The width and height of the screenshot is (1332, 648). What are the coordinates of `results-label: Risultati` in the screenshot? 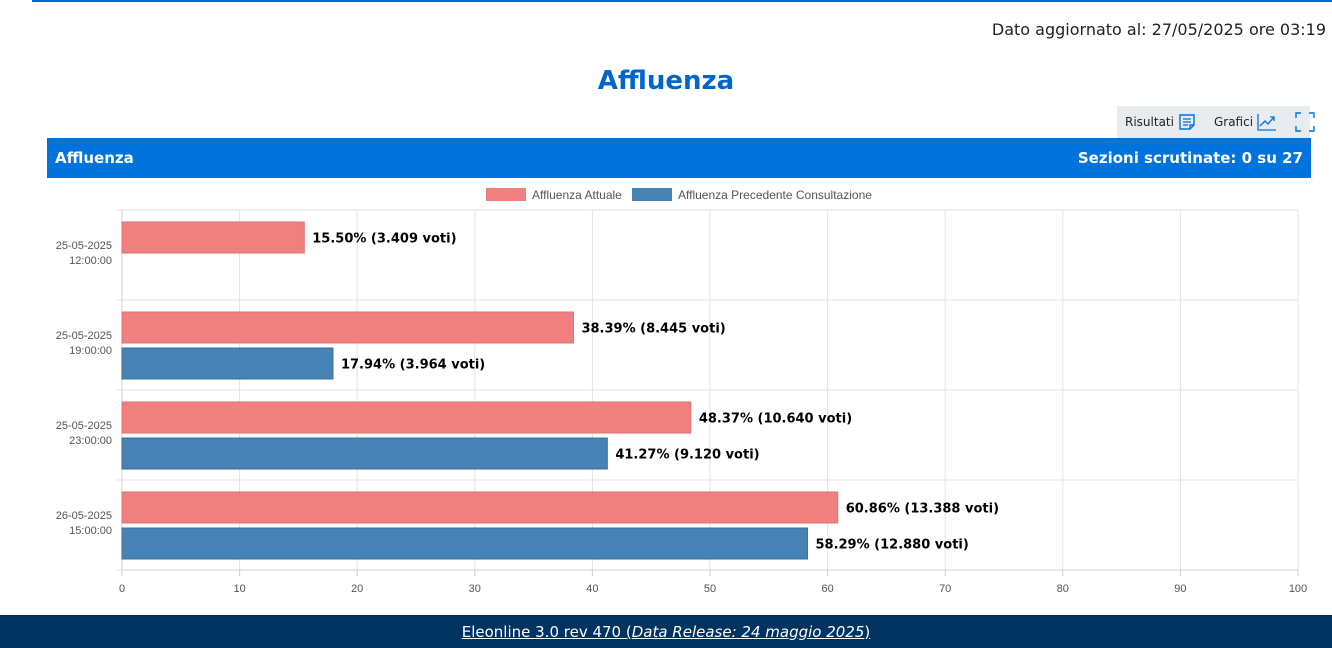 It's located at (1149, 122).